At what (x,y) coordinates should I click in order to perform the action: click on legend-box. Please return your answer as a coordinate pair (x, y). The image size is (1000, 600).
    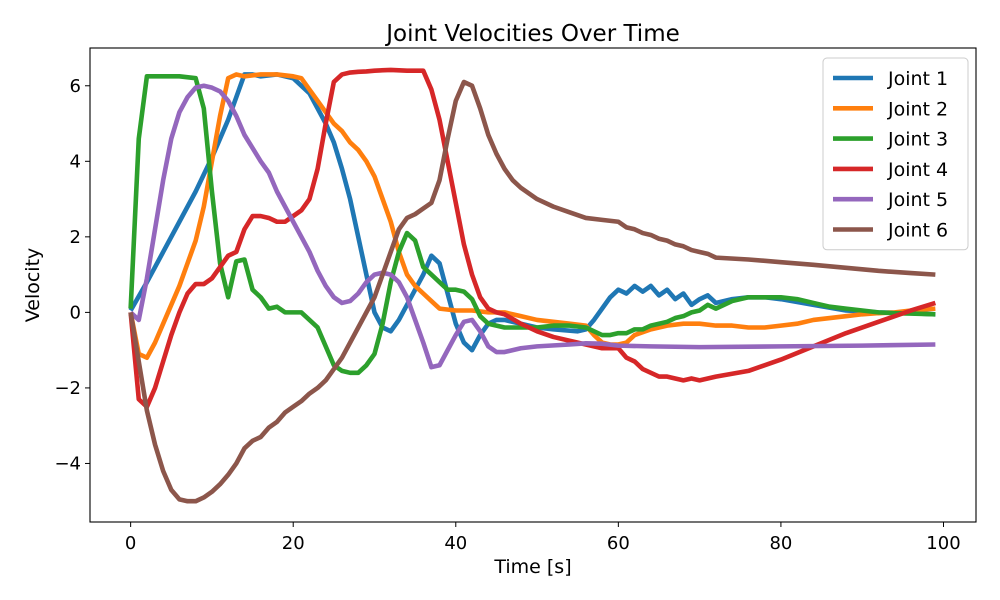
    Looking at the image, I should click on (895, 154).